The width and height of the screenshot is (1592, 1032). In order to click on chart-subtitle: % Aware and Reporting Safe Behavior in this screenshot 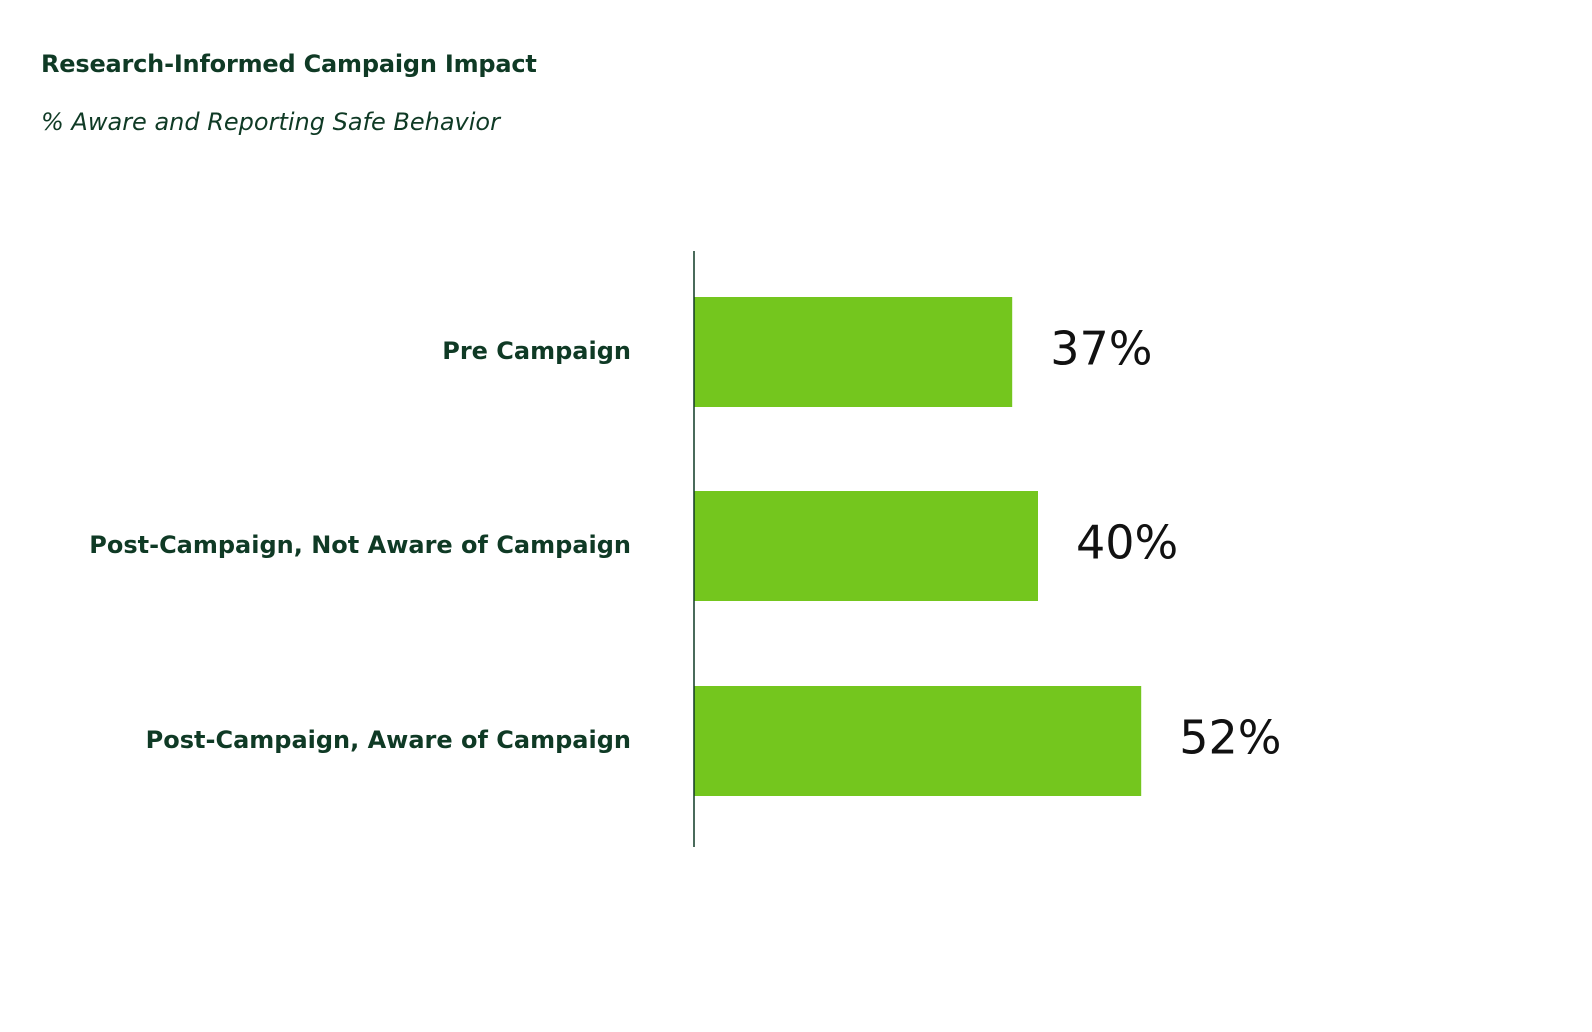, I will do `click(270, 122)`.